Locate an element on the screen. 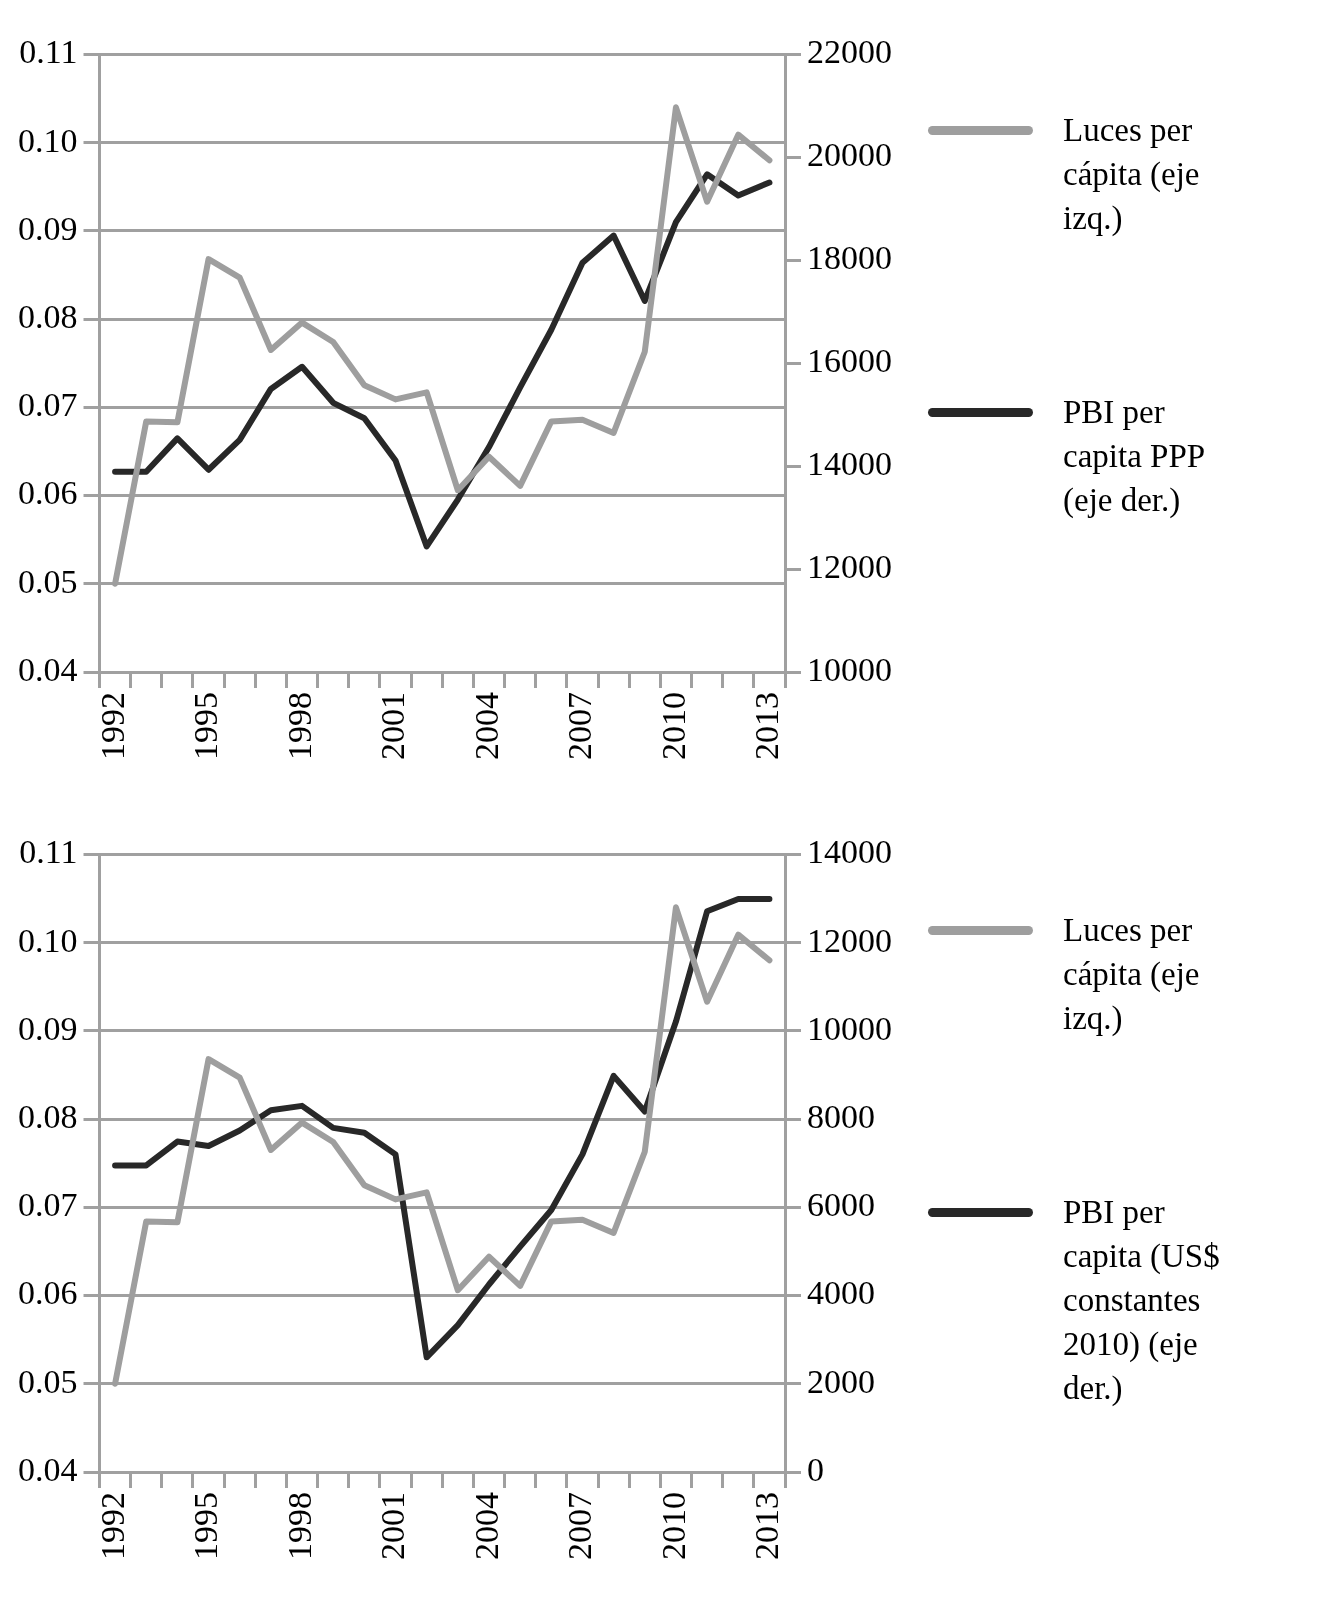 The image size is (1326, 1611). legend-label: PBI per capita (US$ constantes 2010) (eje der.) is located at coordinates (1142, 1300).